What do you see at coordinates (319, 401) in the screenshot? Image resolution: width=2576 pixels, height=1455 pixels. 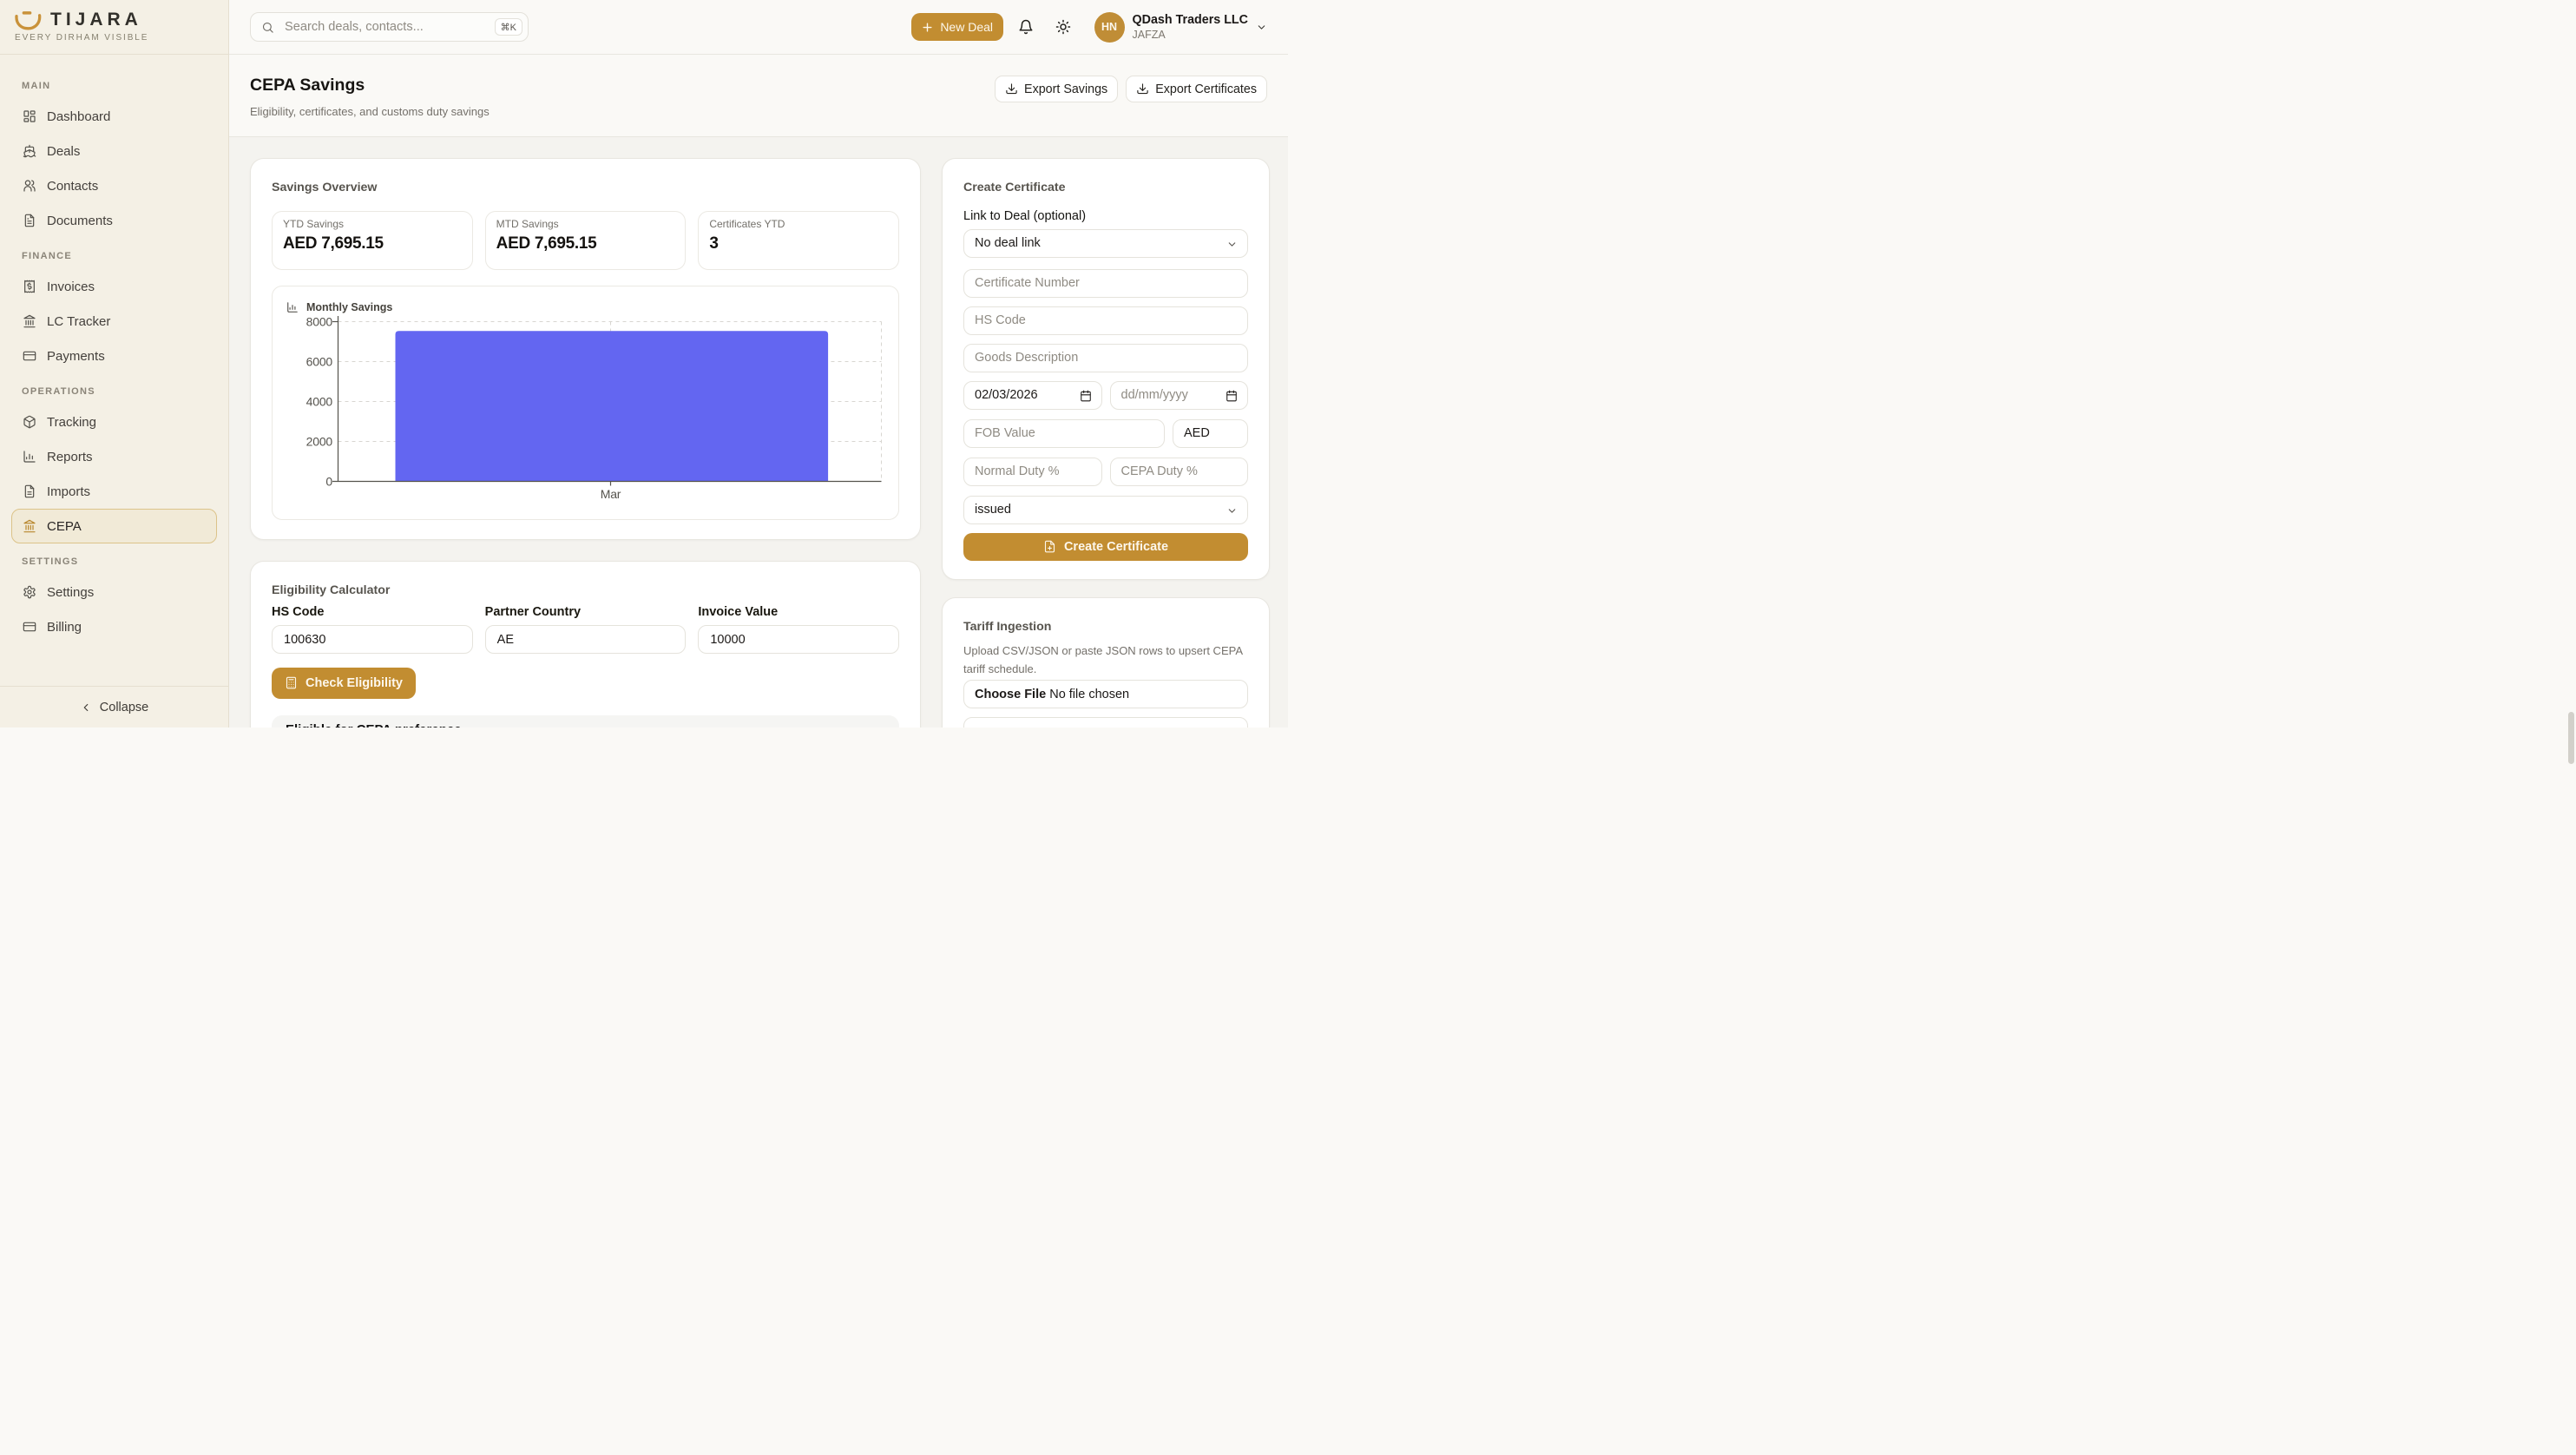 I see `svg-text: 4000` at bounding box center [319, 401].